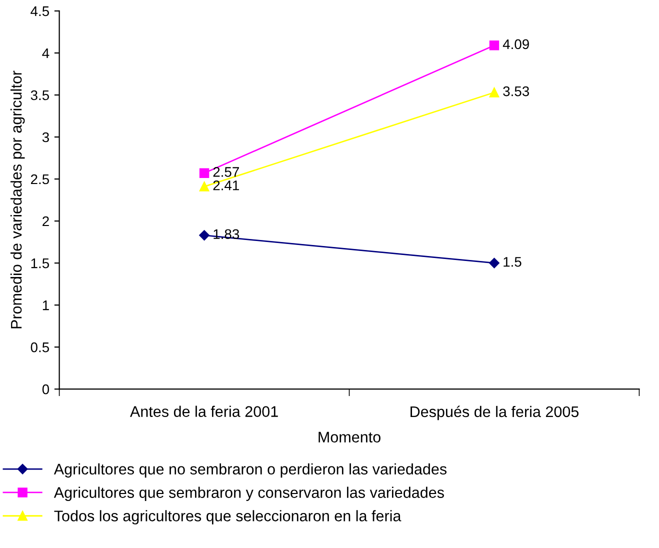 This screenshot has height=548, width=659. What do you see at coordinates (516, 91) in the screenshot?
I see `data-label: 3.53` at bounding box center [516, 91].